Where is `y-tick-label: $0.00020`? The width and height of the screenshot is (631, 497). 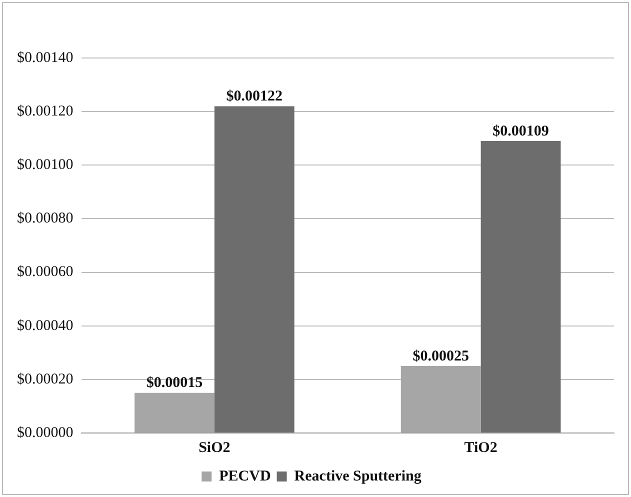 y-tick-label: $0.00020 is located at coordinates (45, 379).